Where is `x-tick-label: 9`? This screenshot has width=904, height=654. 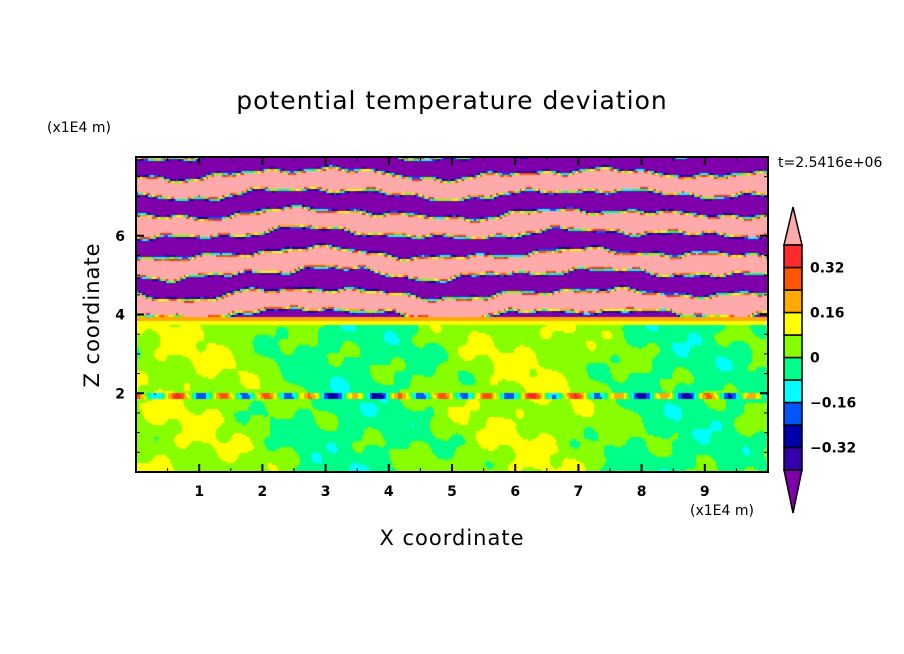 x-tick-label: 9 is located at coordinates (705, 492).